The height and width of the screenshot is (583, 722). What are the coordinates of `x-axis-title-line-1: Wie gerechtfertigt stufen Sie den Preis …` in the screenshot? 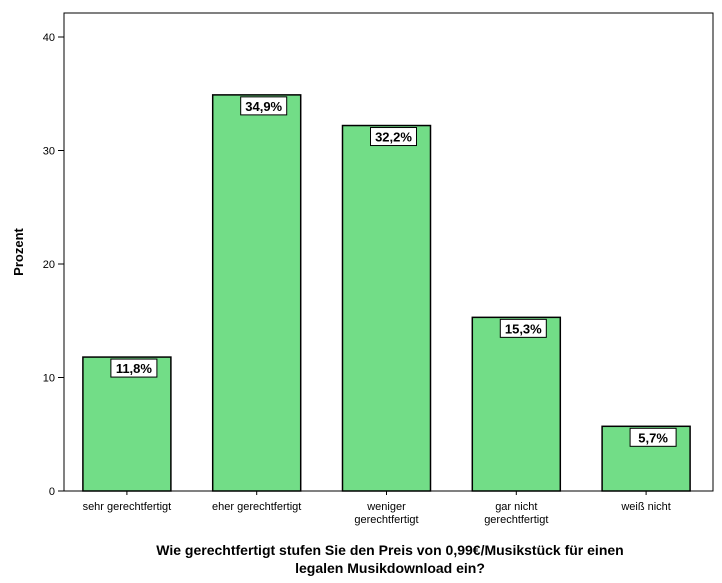 It's located at (389, 550).